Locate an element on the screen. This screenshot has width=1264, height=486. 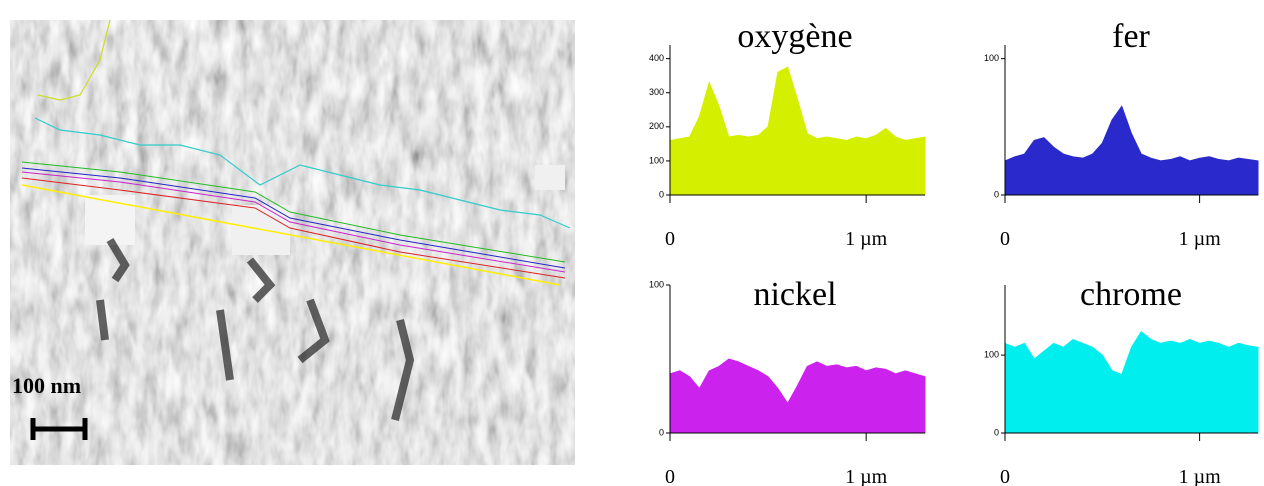
scale-label: 100 nm is located at coordinates (46, 385).